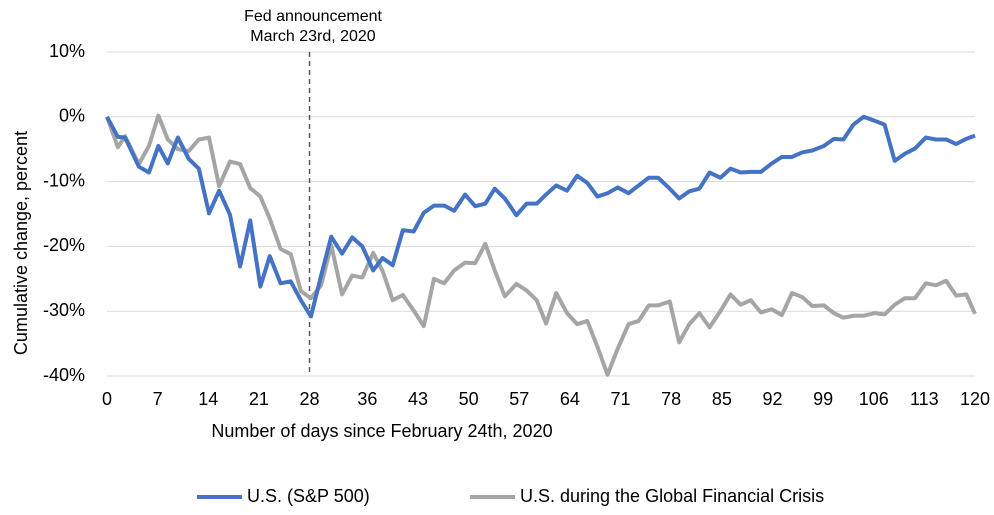 This screenshot has width=994, height=515. What do you see at coordinates (381, 431) in the screenshot?
I see `x-axis-title: Number of days since February 24th, 2020` at bounding box center [381, 431].